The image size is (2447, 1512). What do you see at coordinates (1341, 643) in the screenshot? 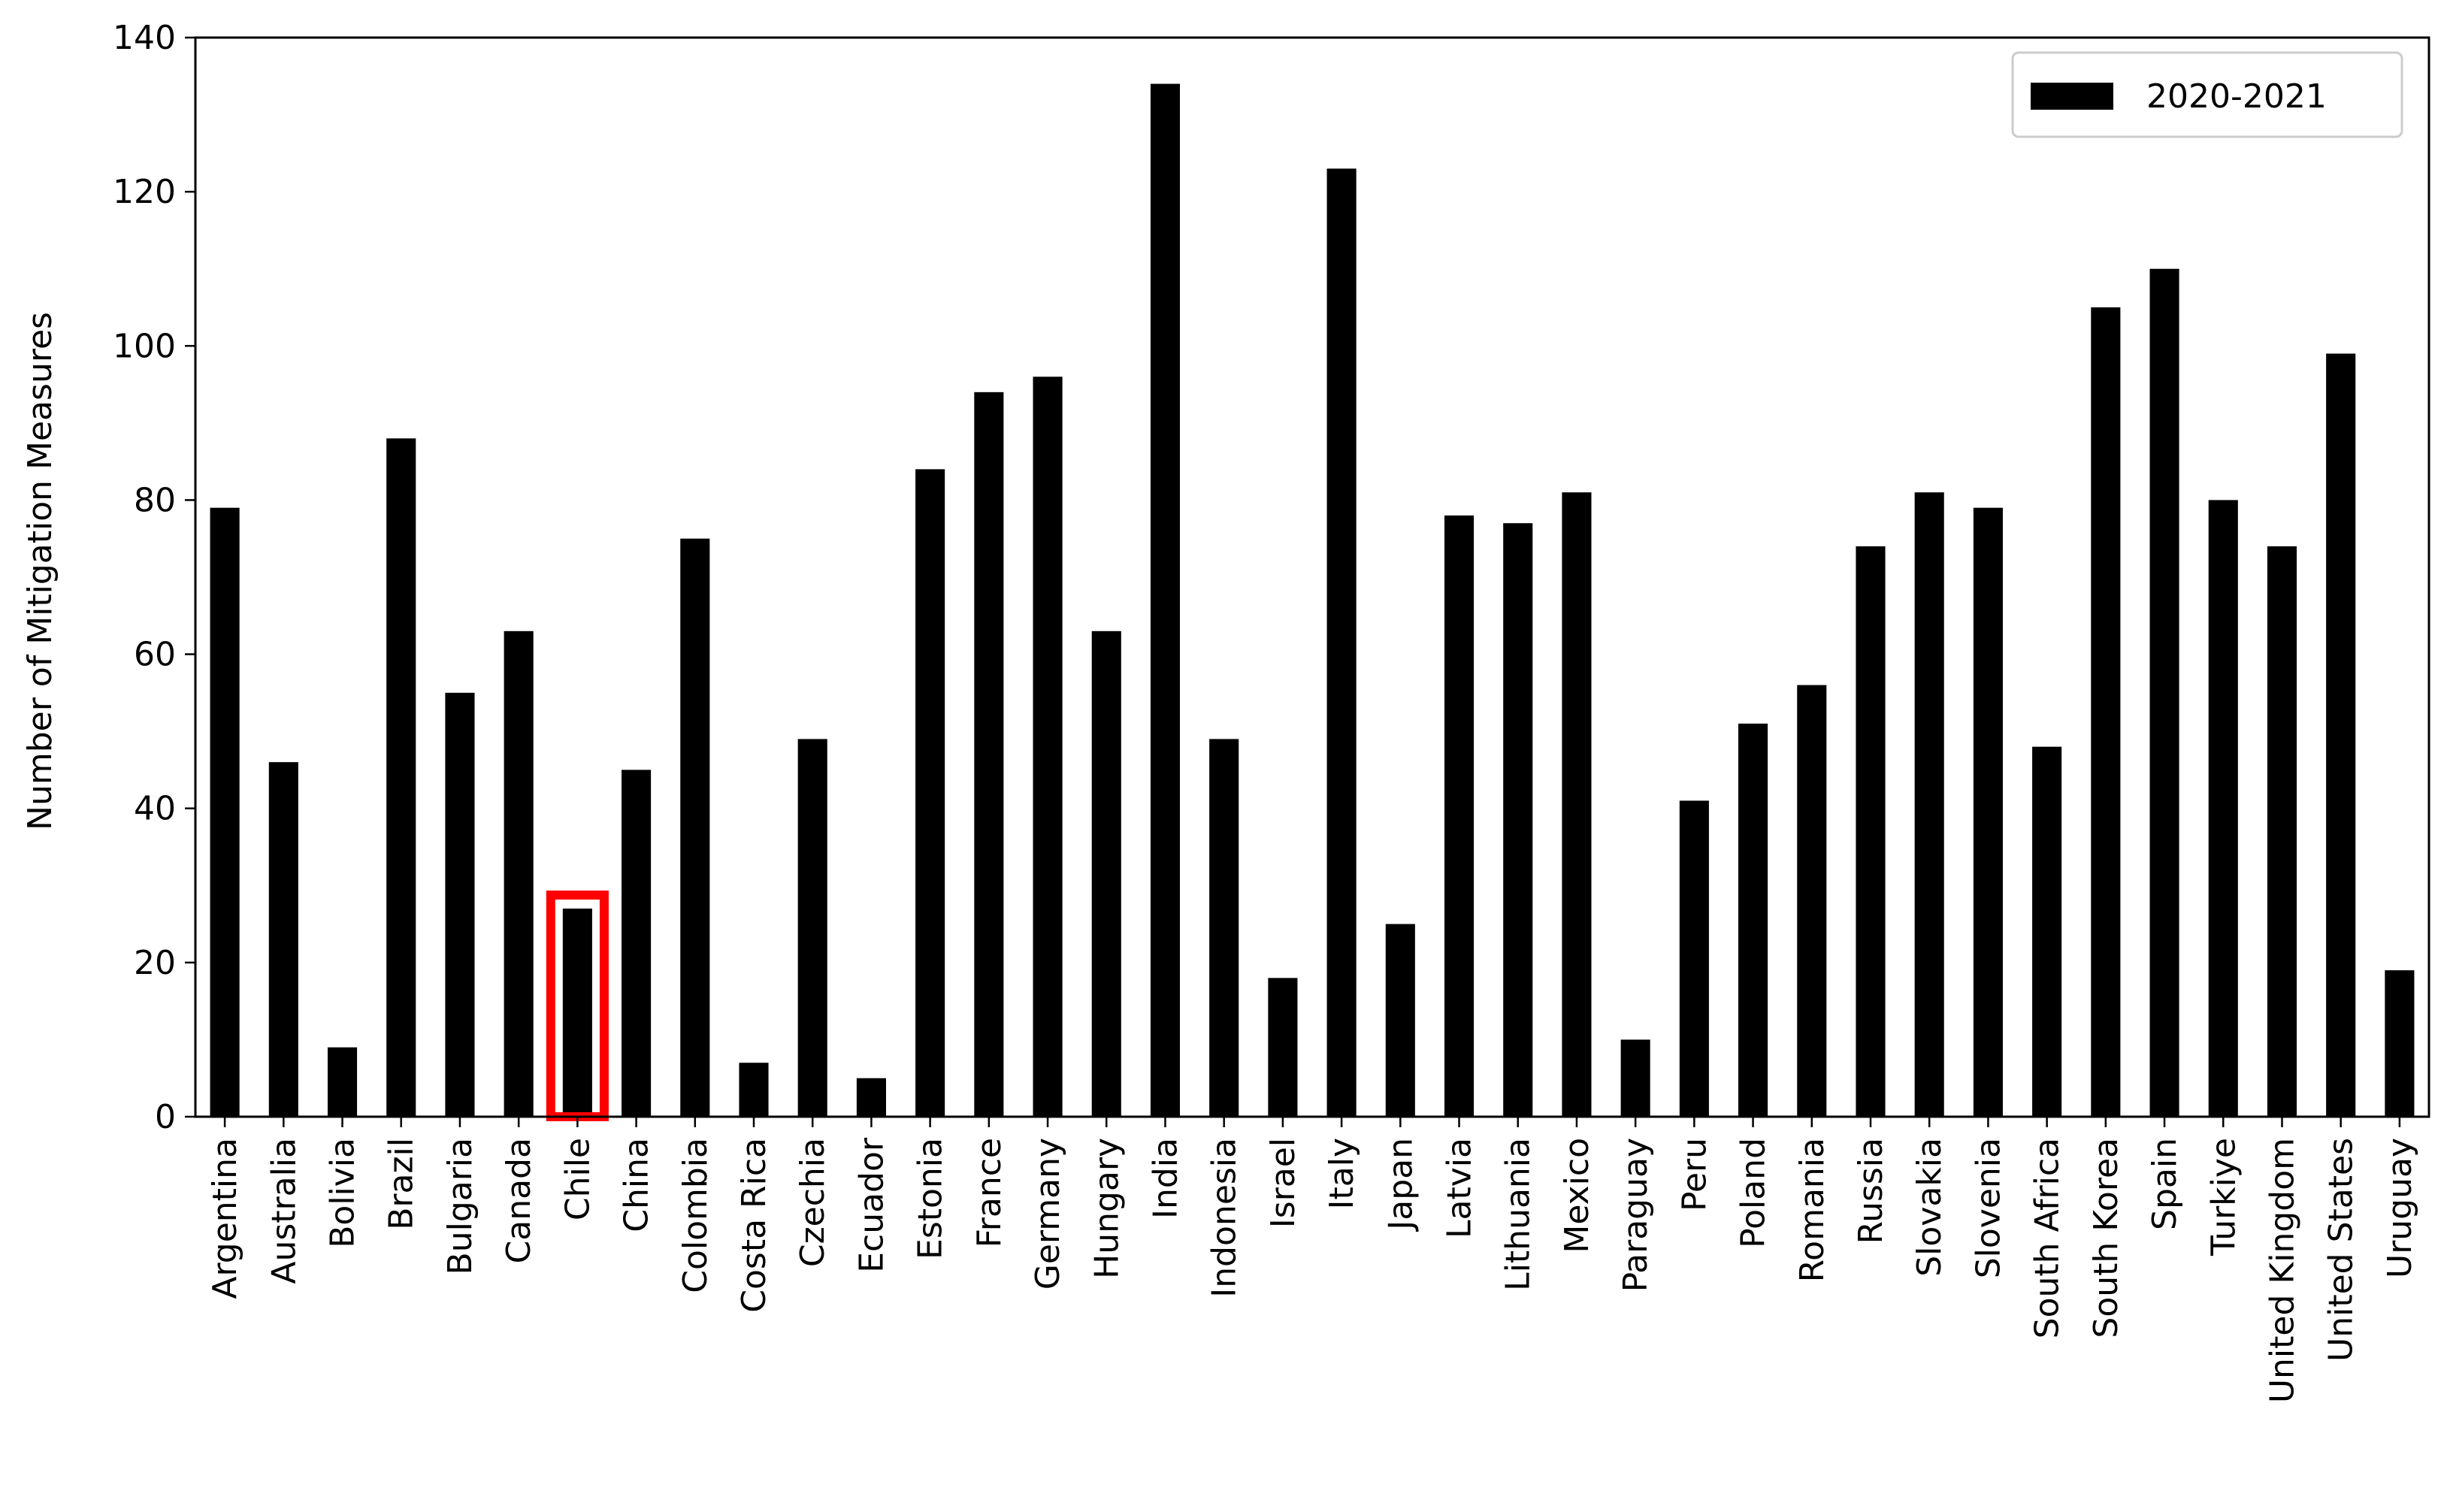
I see `bar-italy` at bounding box center [1341, 643].